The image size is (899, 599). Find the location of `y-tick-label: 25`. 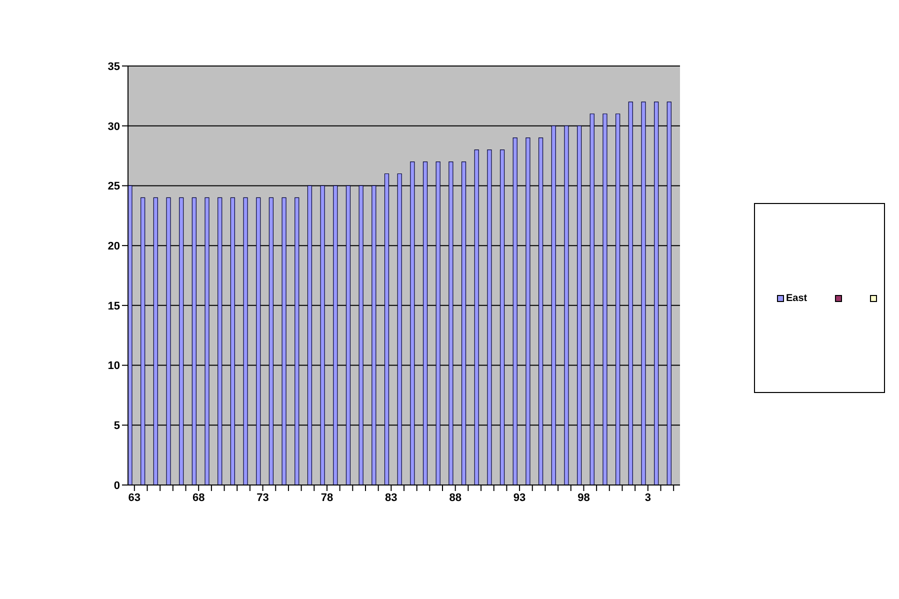

y-tick-label: 25 is located at coordinates (114, 186).